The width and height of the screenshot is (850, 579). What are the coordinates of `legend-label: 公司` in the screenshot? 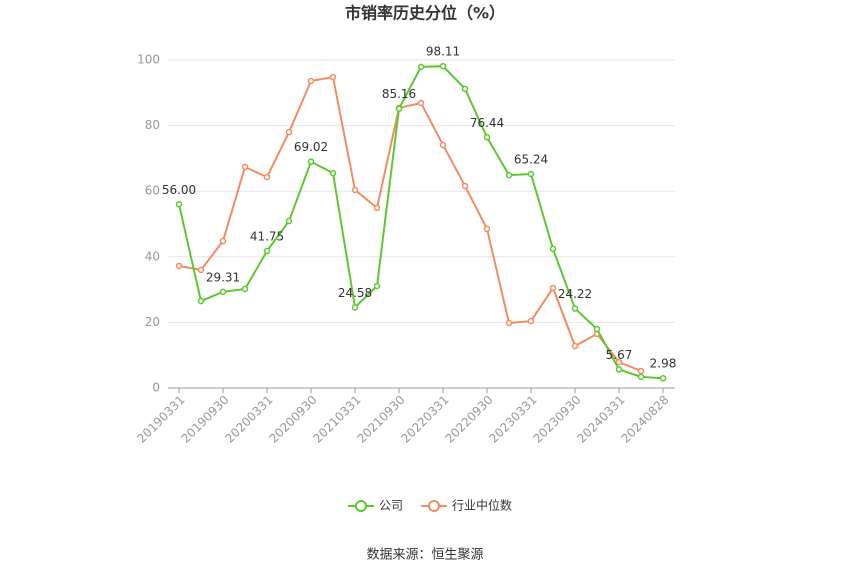 It's located at (391, 506).